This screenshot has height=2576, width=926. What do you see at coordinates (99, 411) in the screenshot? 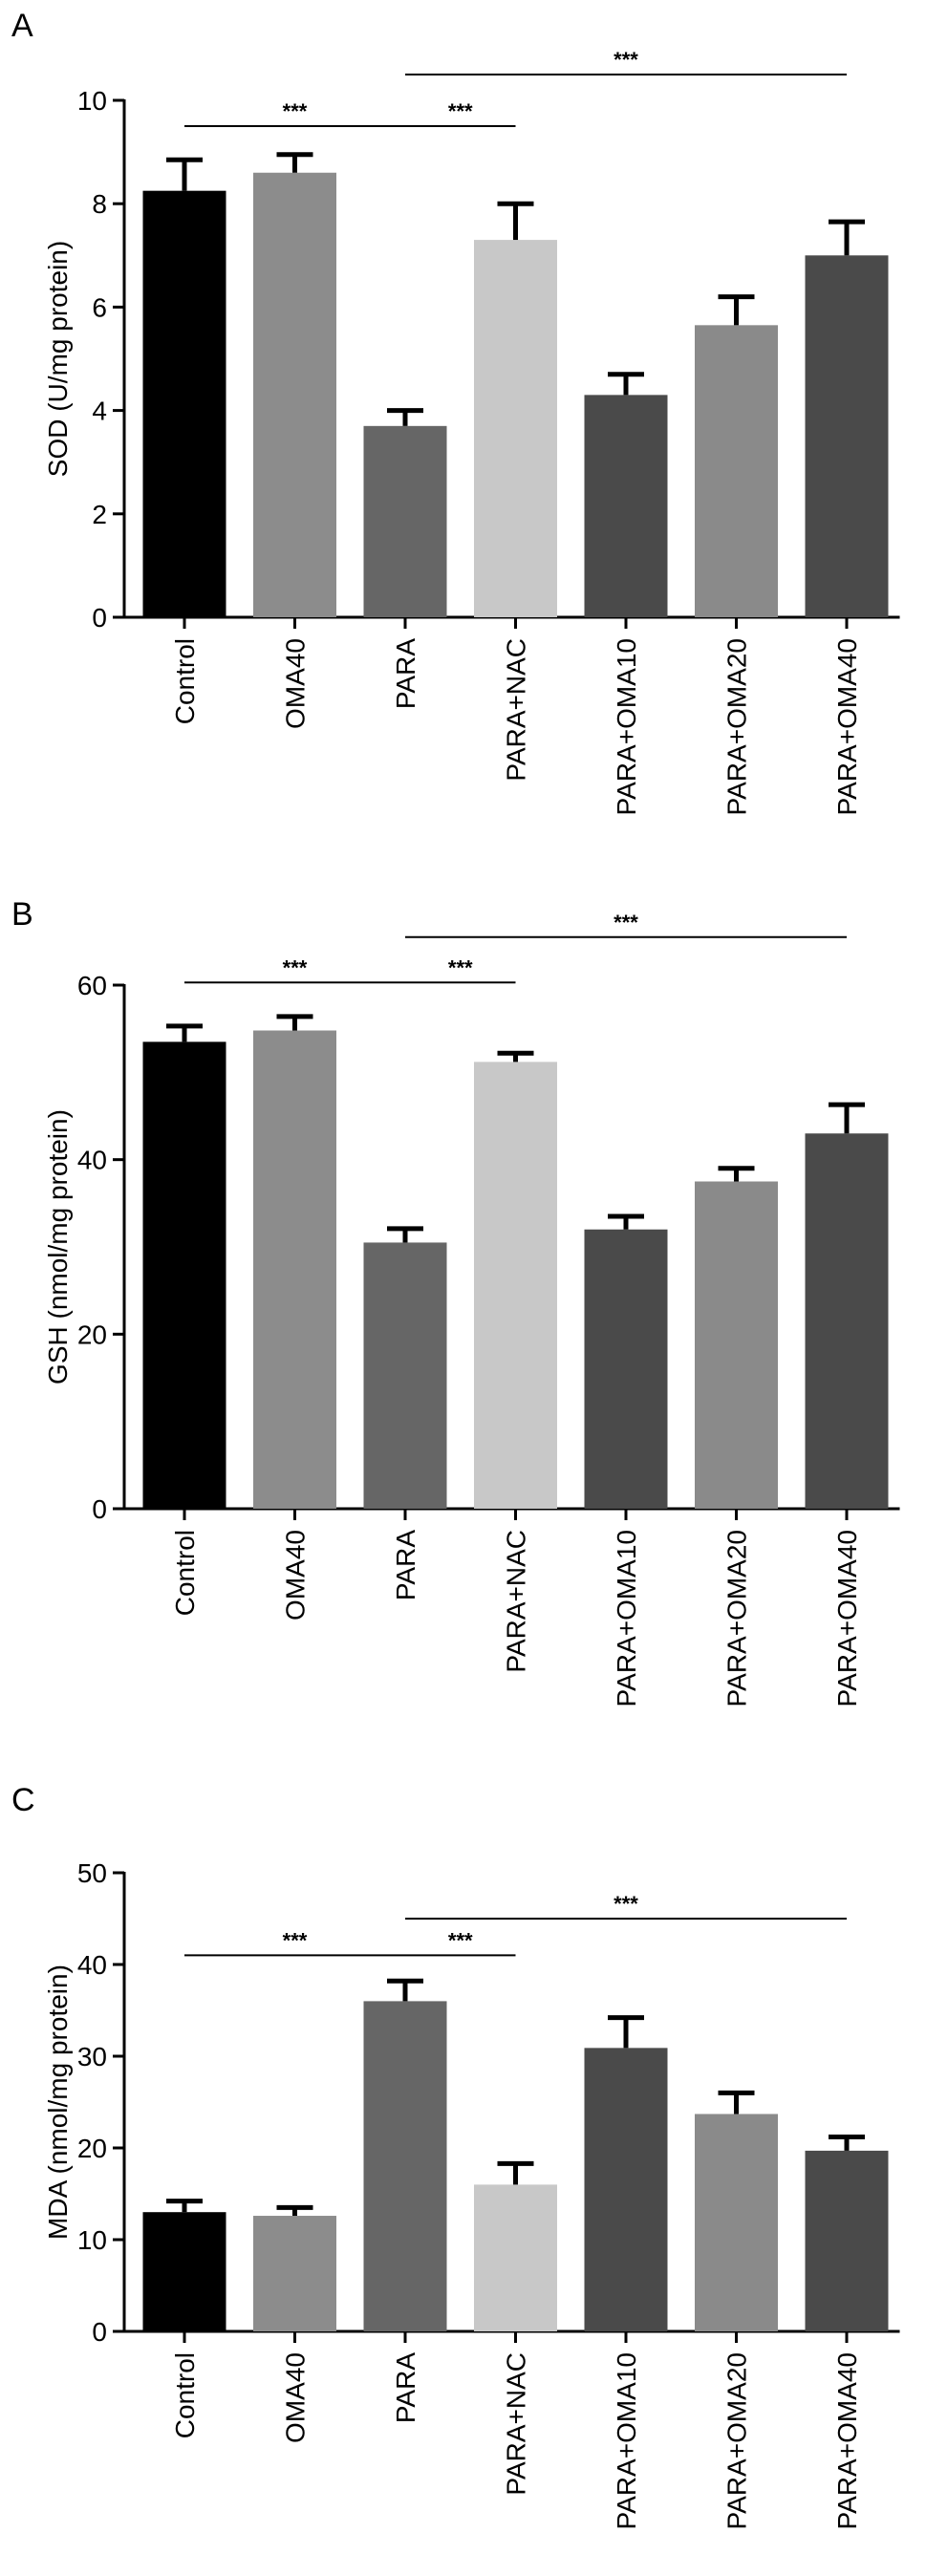
I see `y-tick-label: 4` at bounding box center [99, 411].